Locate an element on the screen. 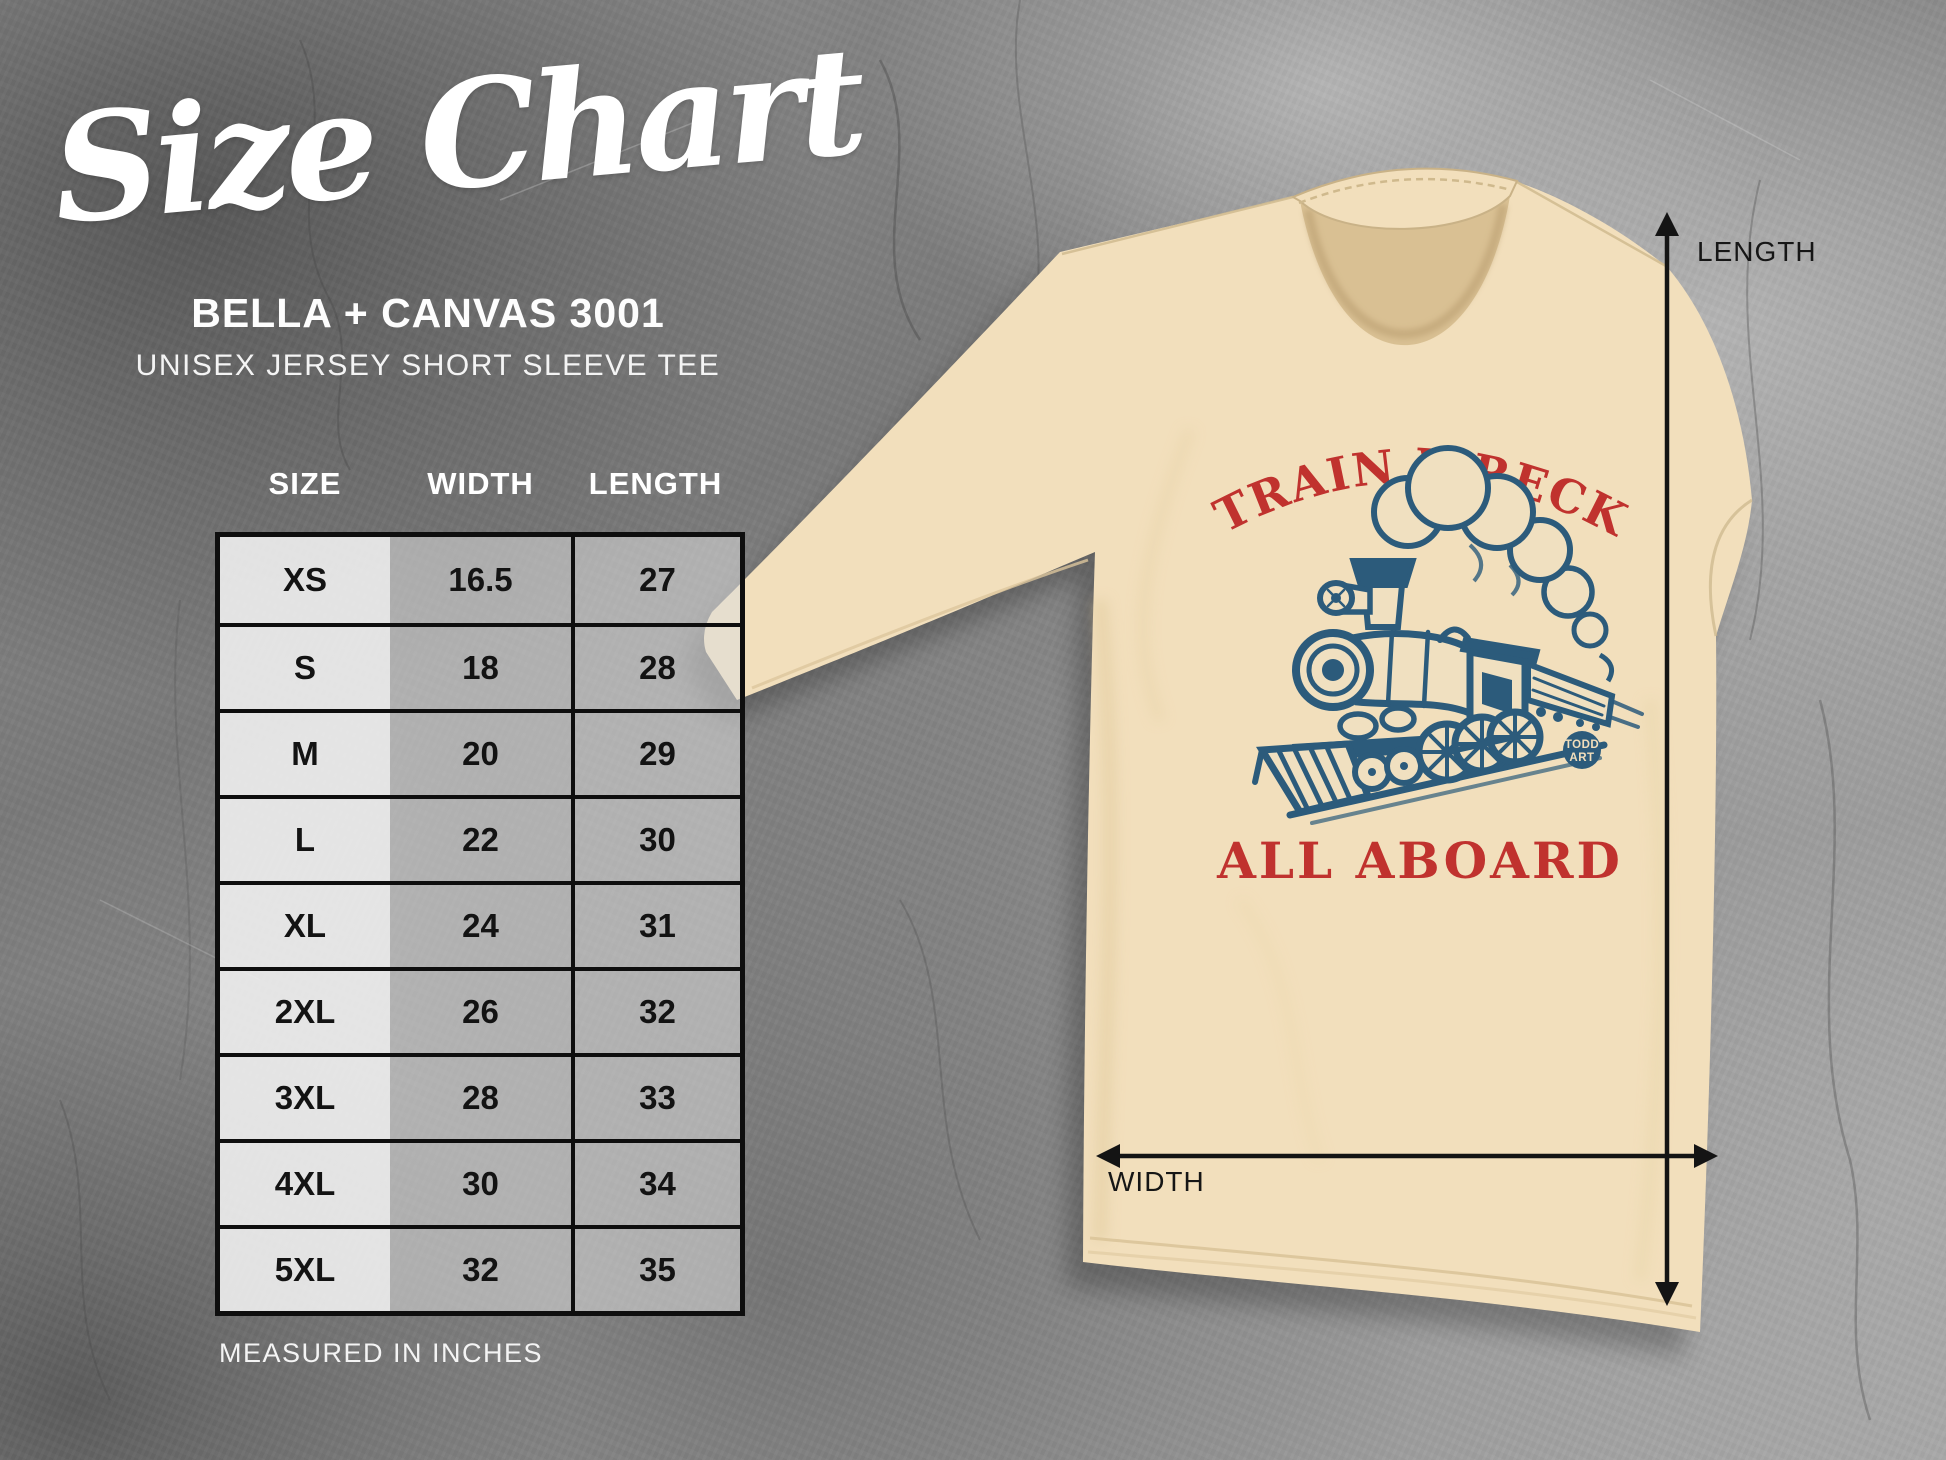 Image resolution: width=1946 pixels, height=1460 pixels. table-cell-size: L is located at coordinates (305, 838).